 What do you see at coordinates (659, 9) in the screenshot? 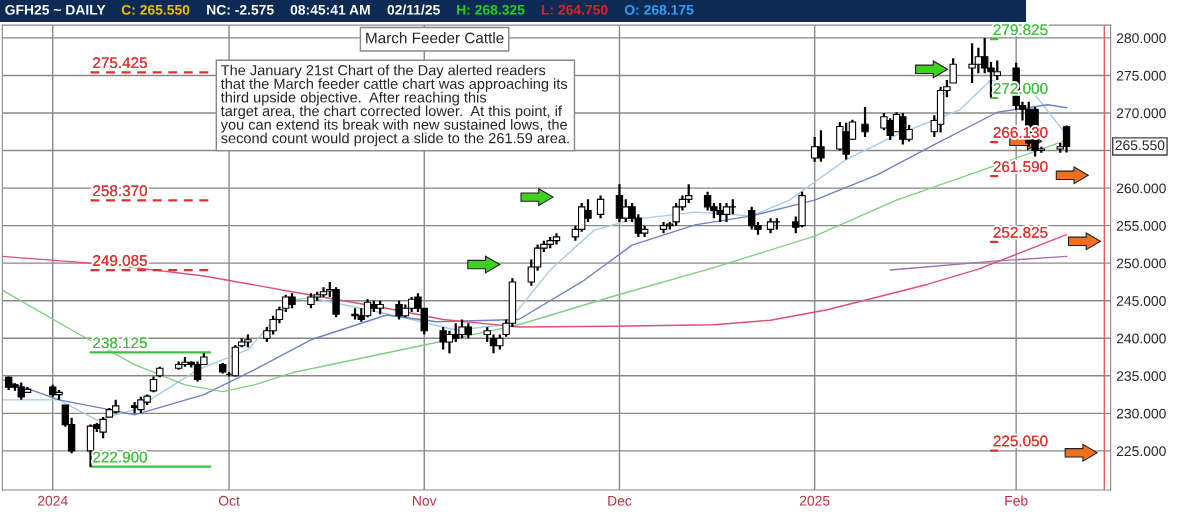
I see `text: O: 268.175` at bounding box center [659, 9].